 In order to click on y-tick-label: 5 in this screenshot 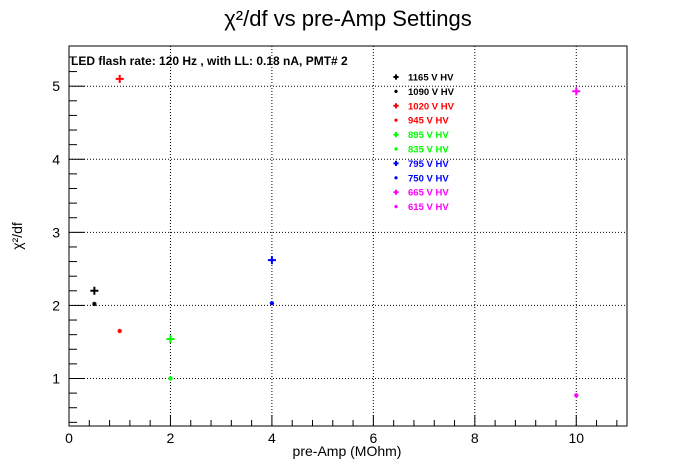, I will do `click(56, 86)`.